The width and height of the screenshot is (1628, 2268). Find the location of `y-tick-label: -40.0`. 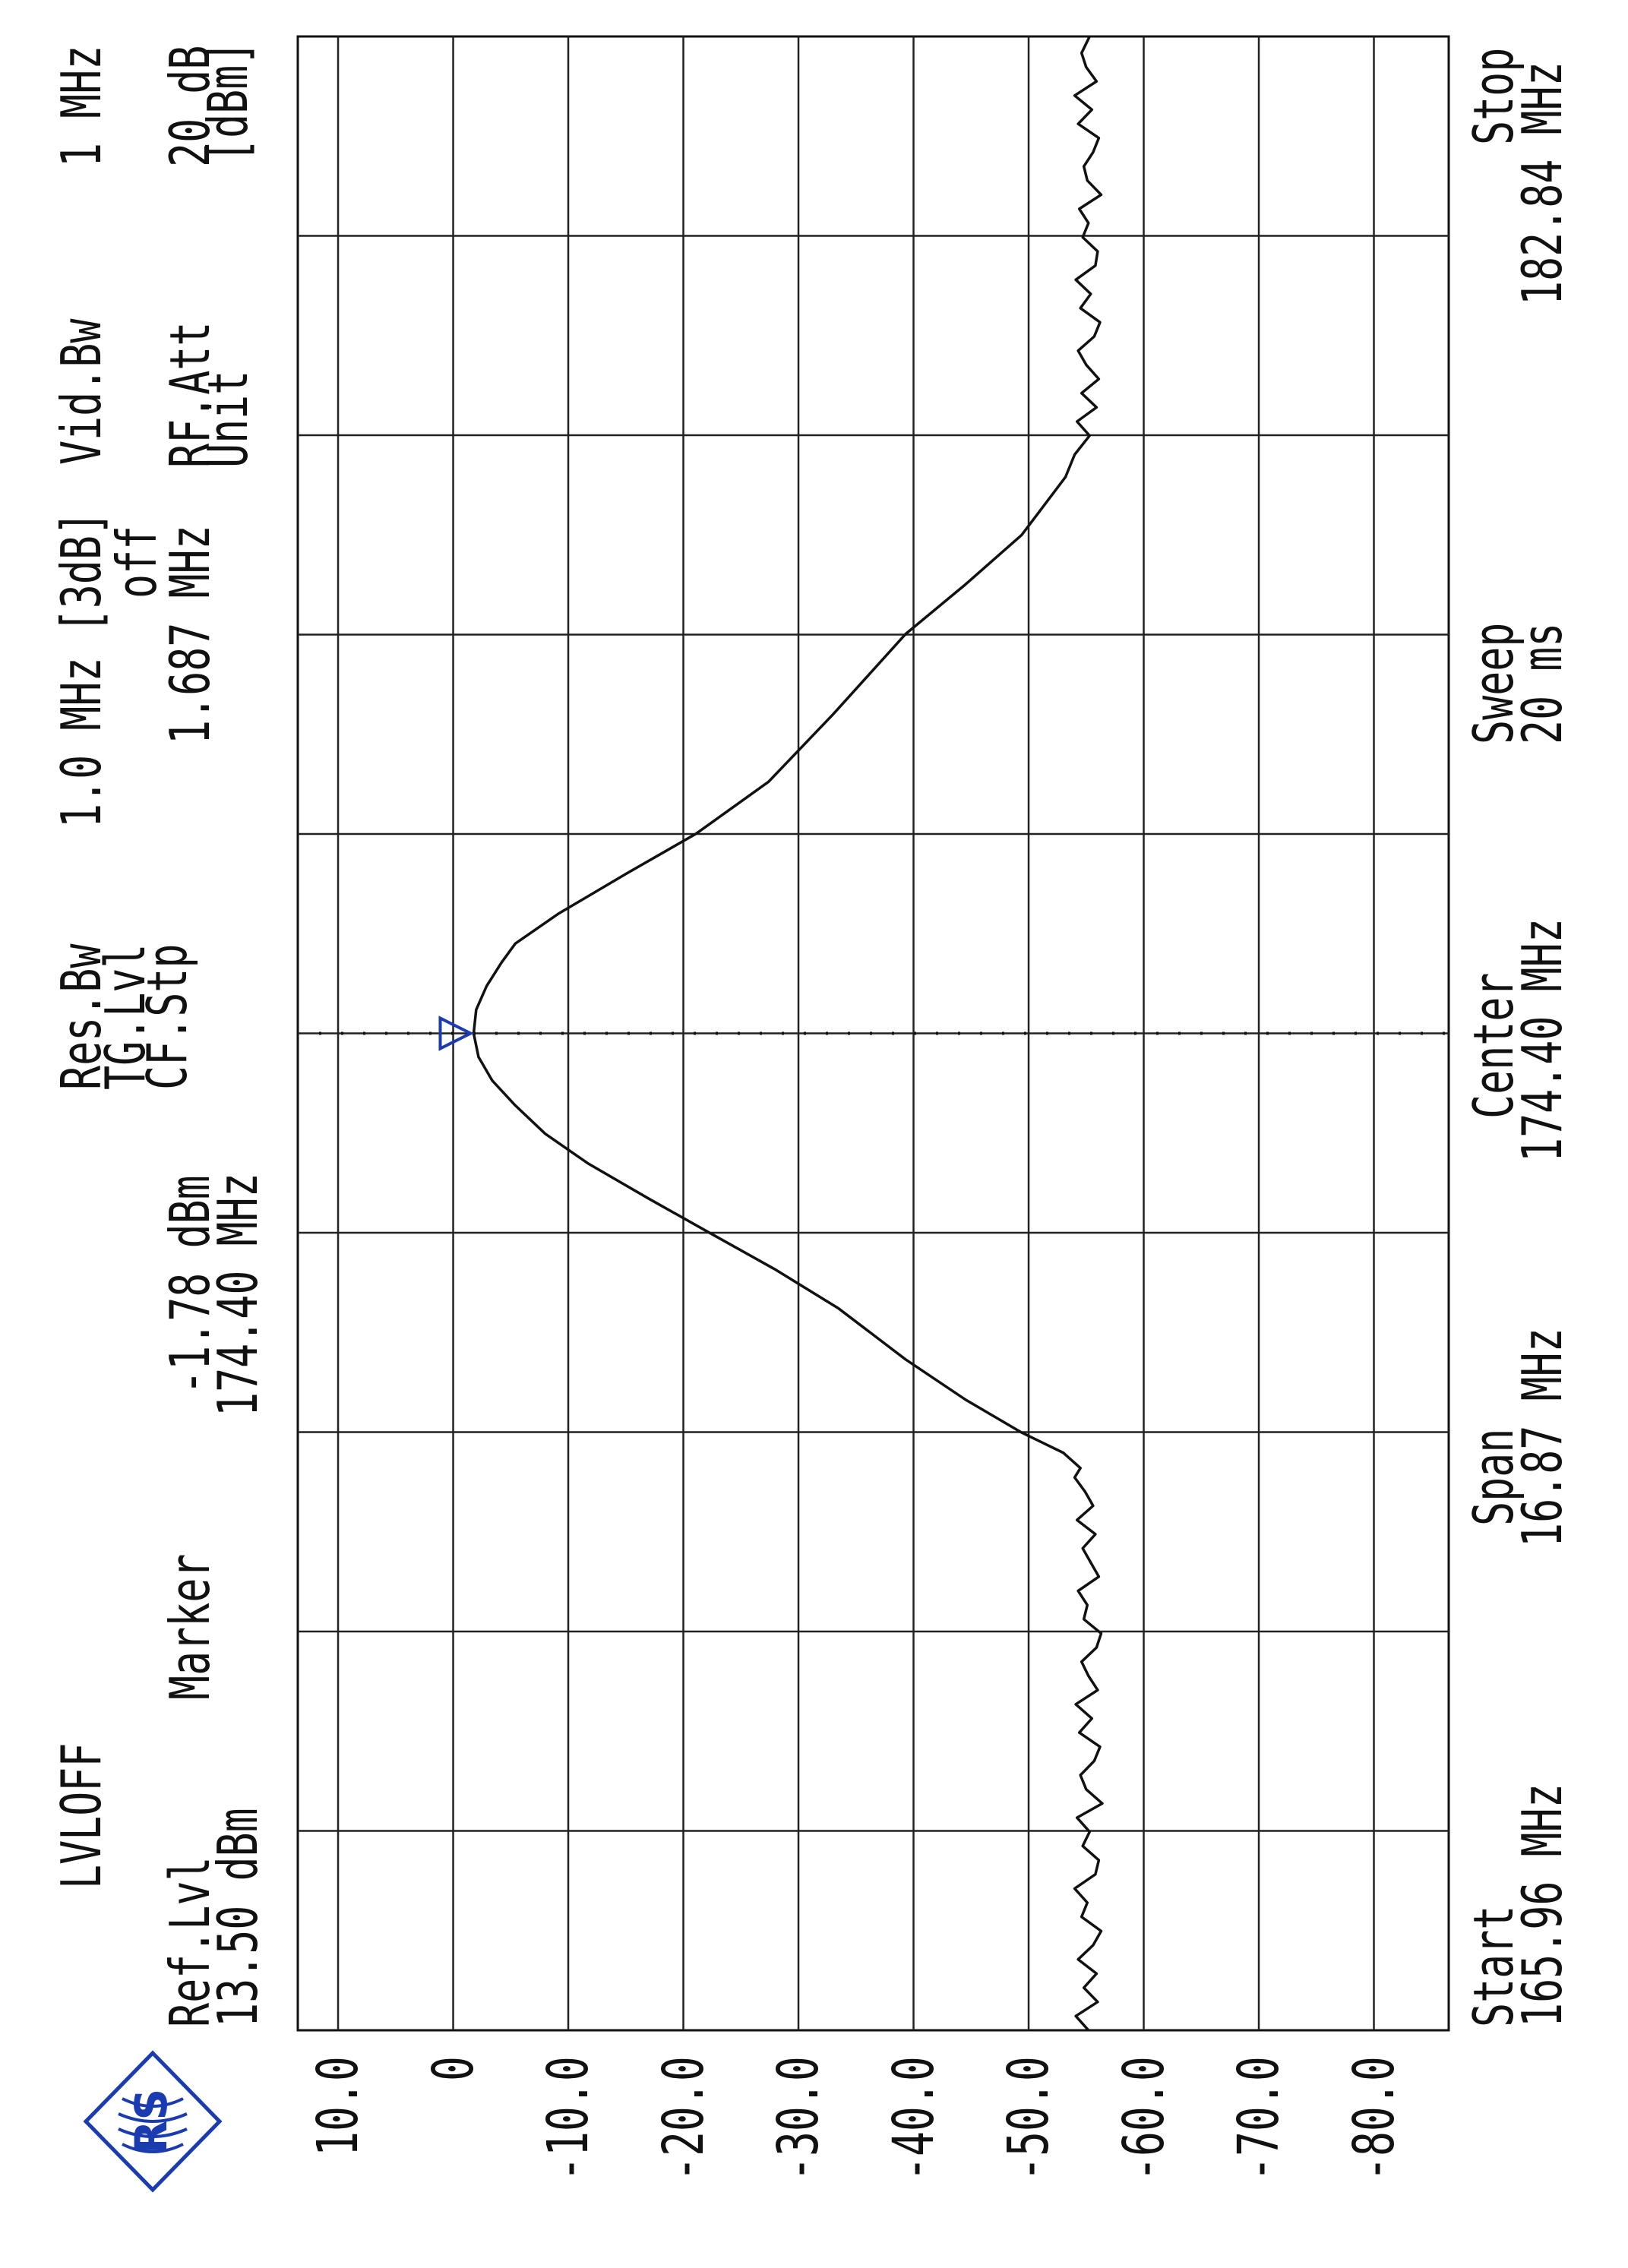

y-tick-label: -40.0 is located at coordinates (914, 2119).